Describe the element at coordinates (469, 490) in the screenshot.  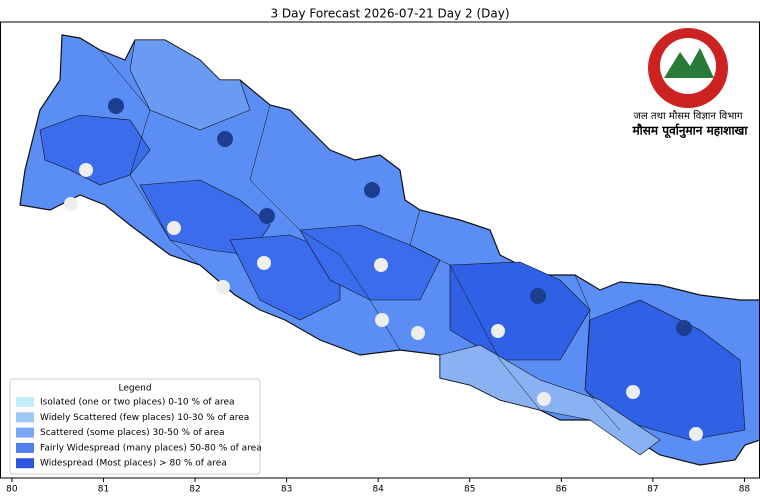
I see `x-tick-label: 85` at that location.